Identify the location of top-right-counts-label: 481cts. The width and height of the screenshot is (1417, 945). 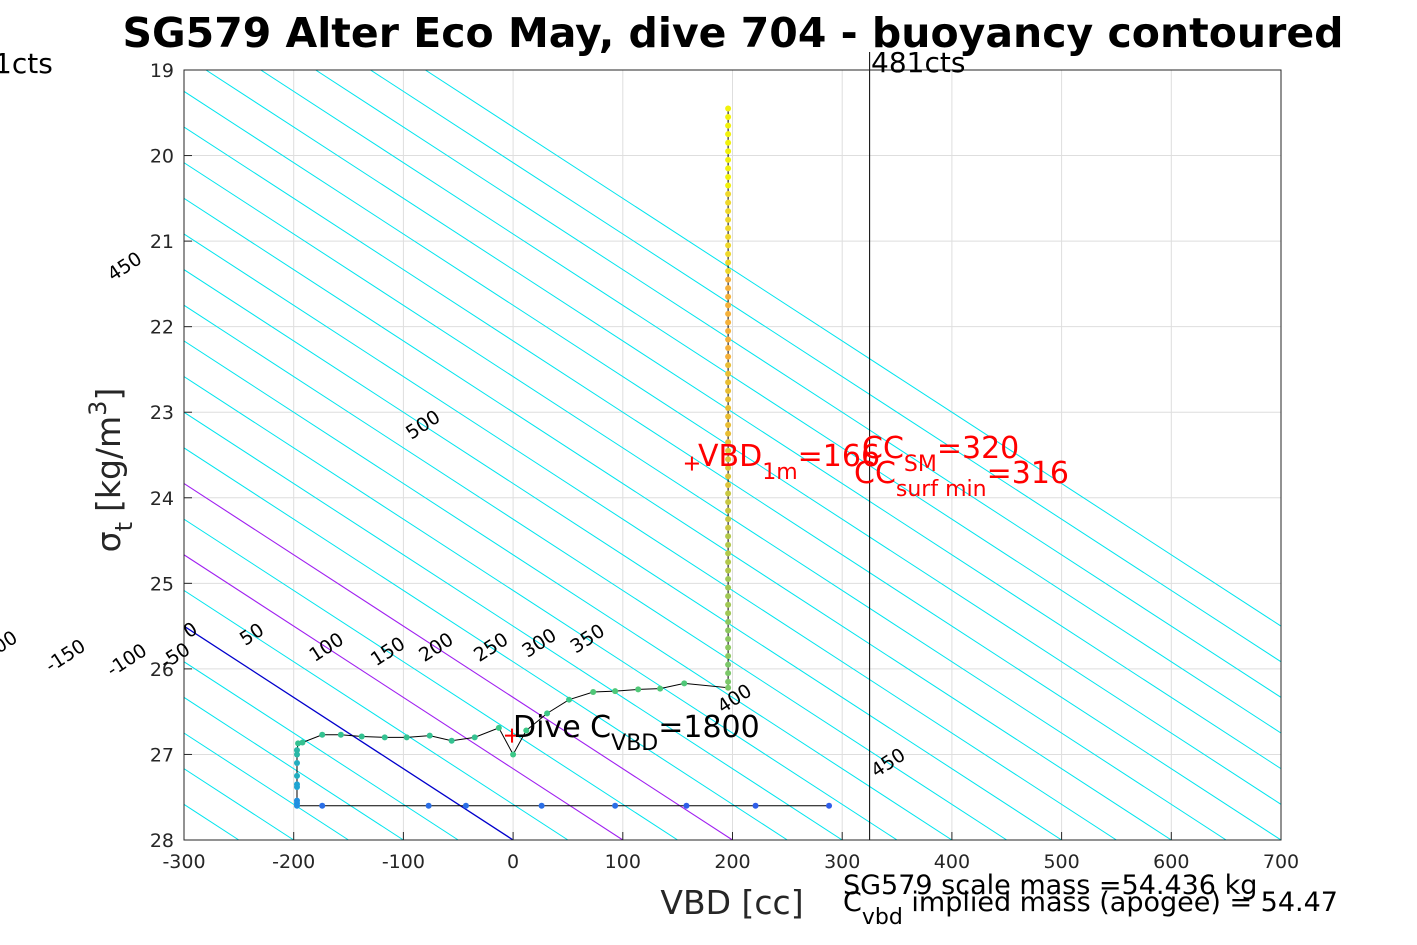
(918, 62).